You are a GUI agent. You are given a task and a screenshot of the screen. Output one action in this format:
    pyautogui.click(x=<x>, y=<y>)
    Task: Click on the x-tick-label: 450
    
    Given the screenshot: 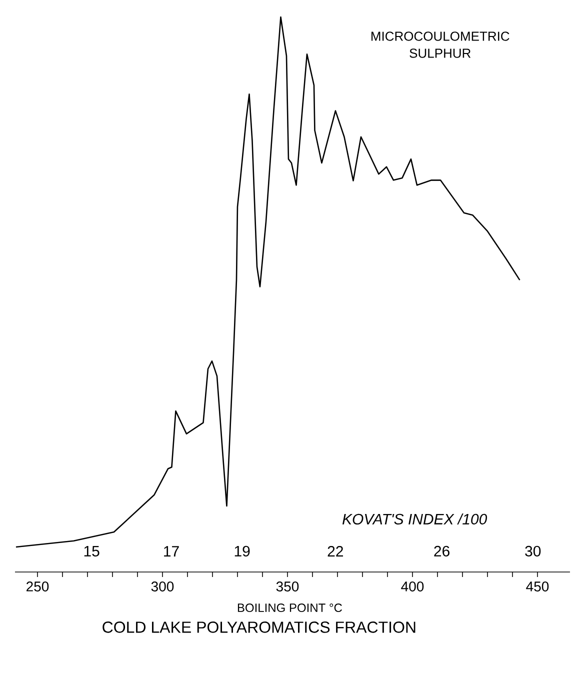 What is the action you would take?
    pyautogui.click(x=537, y=587)
    